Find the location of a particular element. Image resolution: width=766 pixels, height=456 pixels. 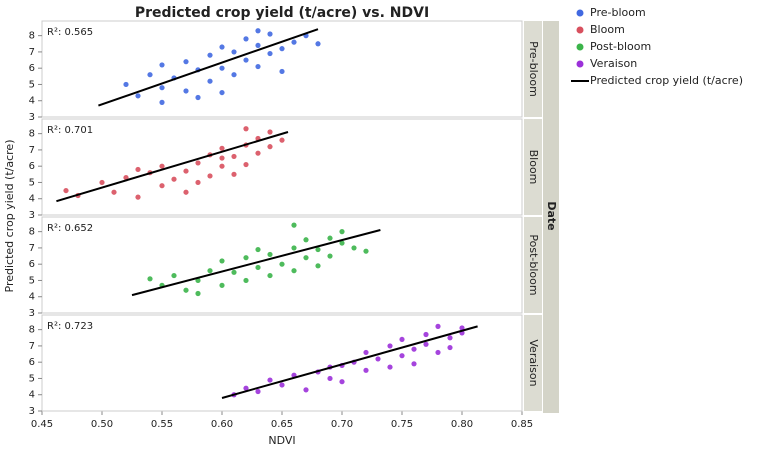

legend-label: Pre-bloom is located at coordinates (618, 12).